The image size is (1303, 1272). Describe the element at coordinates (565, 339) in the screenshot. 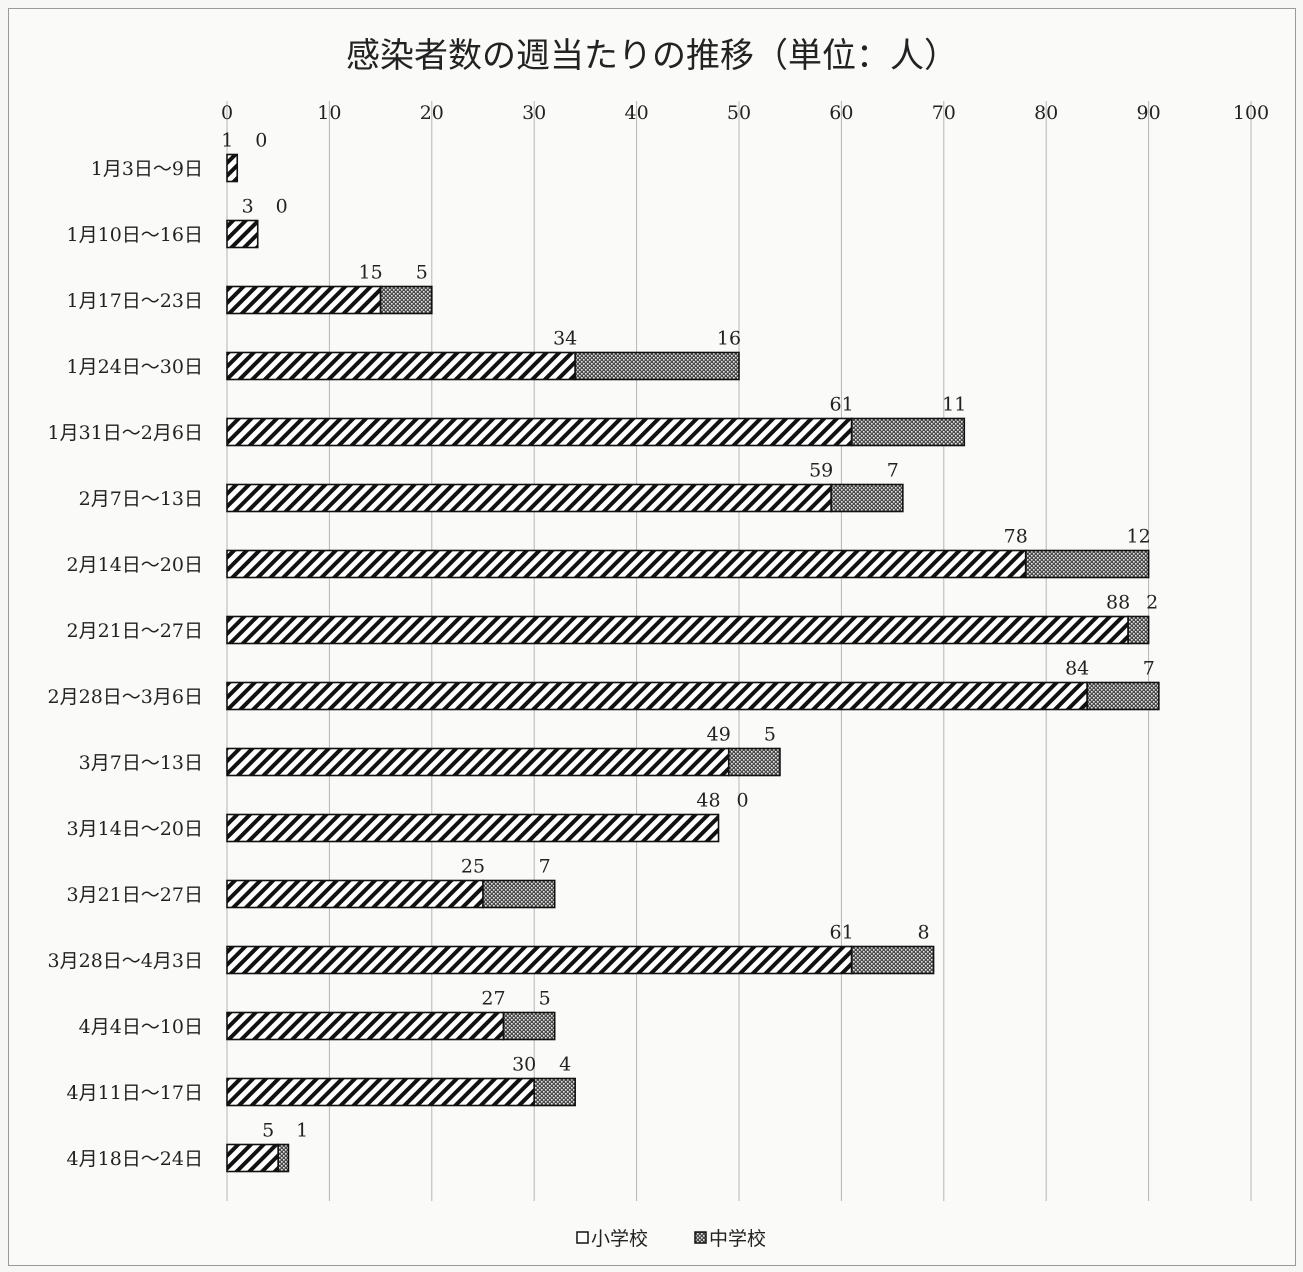

I see `data-label: 34` at that location.